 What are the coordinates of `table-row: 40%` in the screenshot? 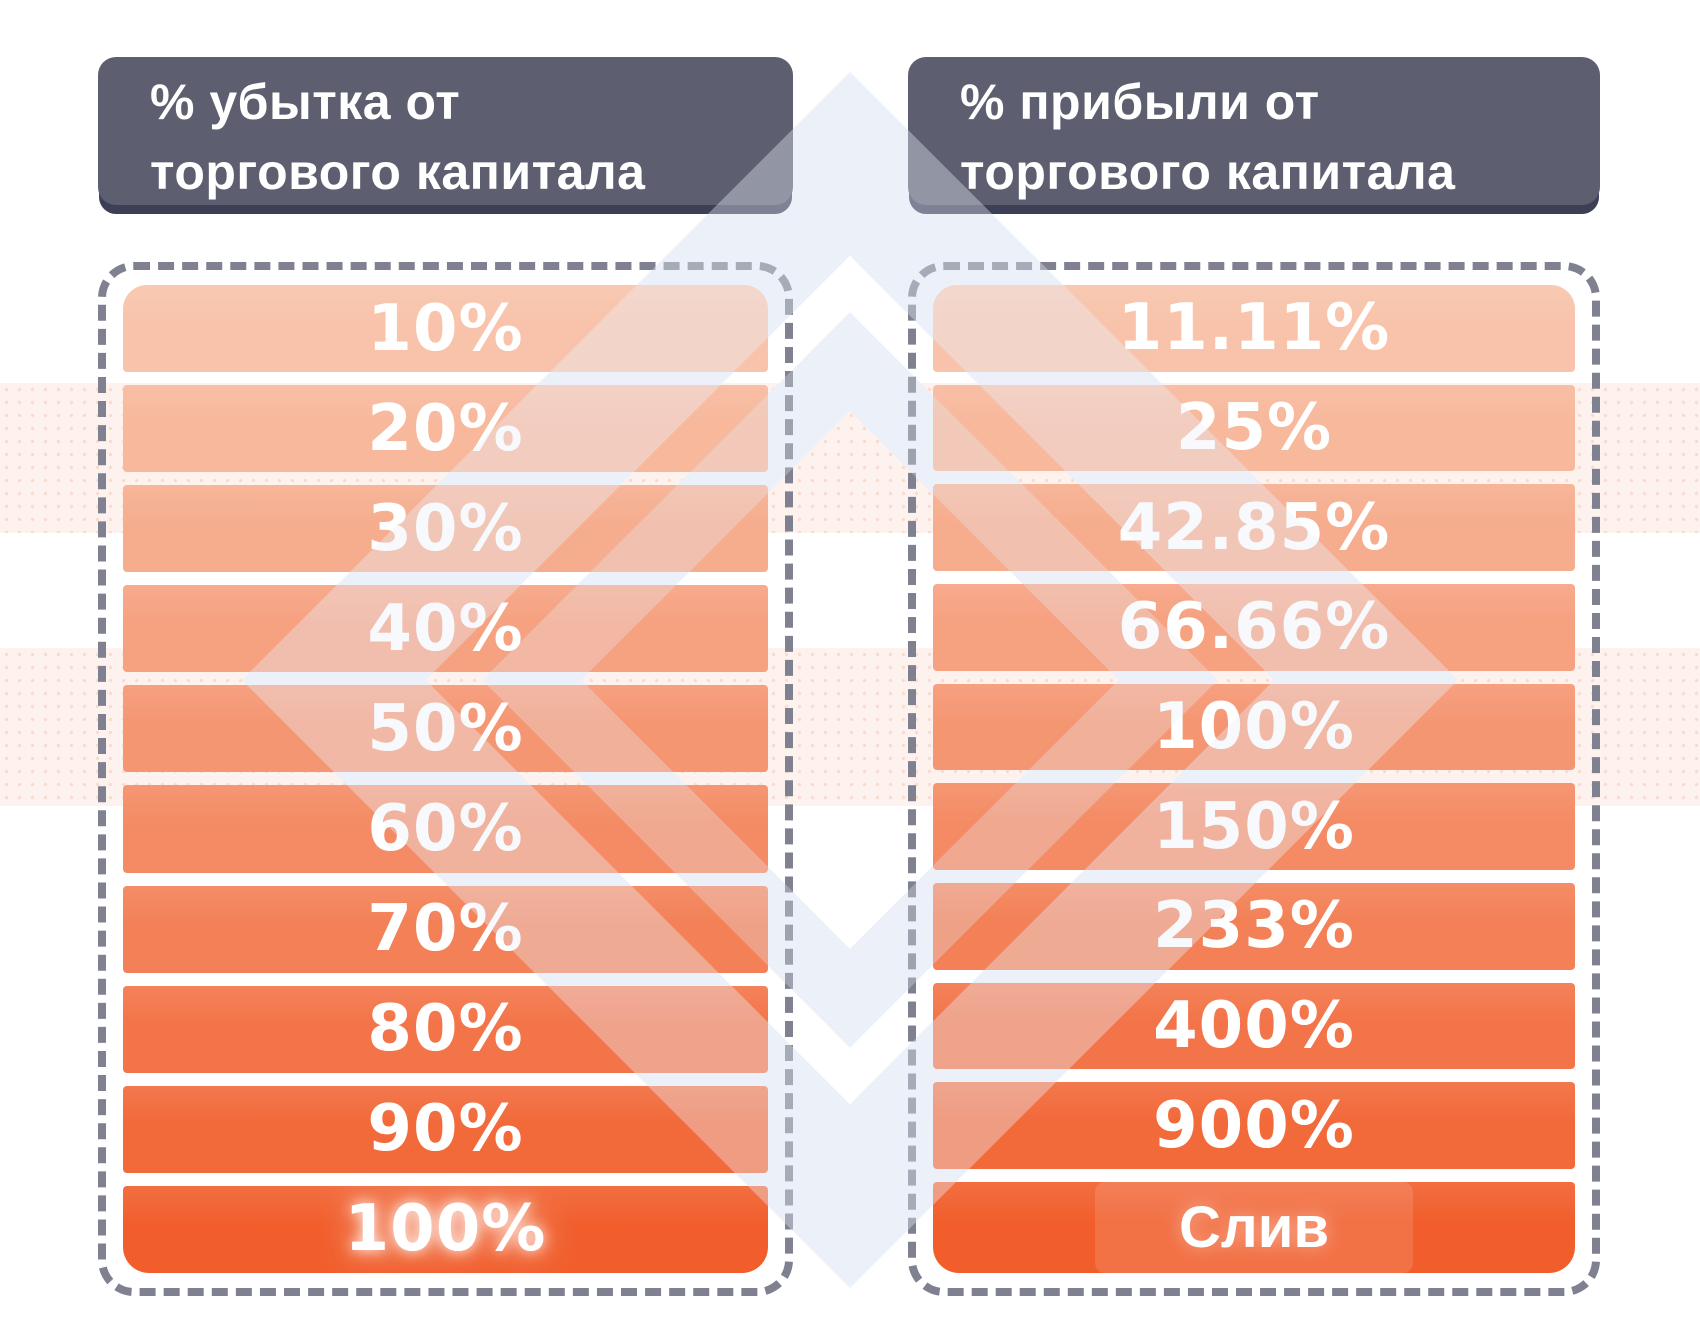 It's located at (445, 629).